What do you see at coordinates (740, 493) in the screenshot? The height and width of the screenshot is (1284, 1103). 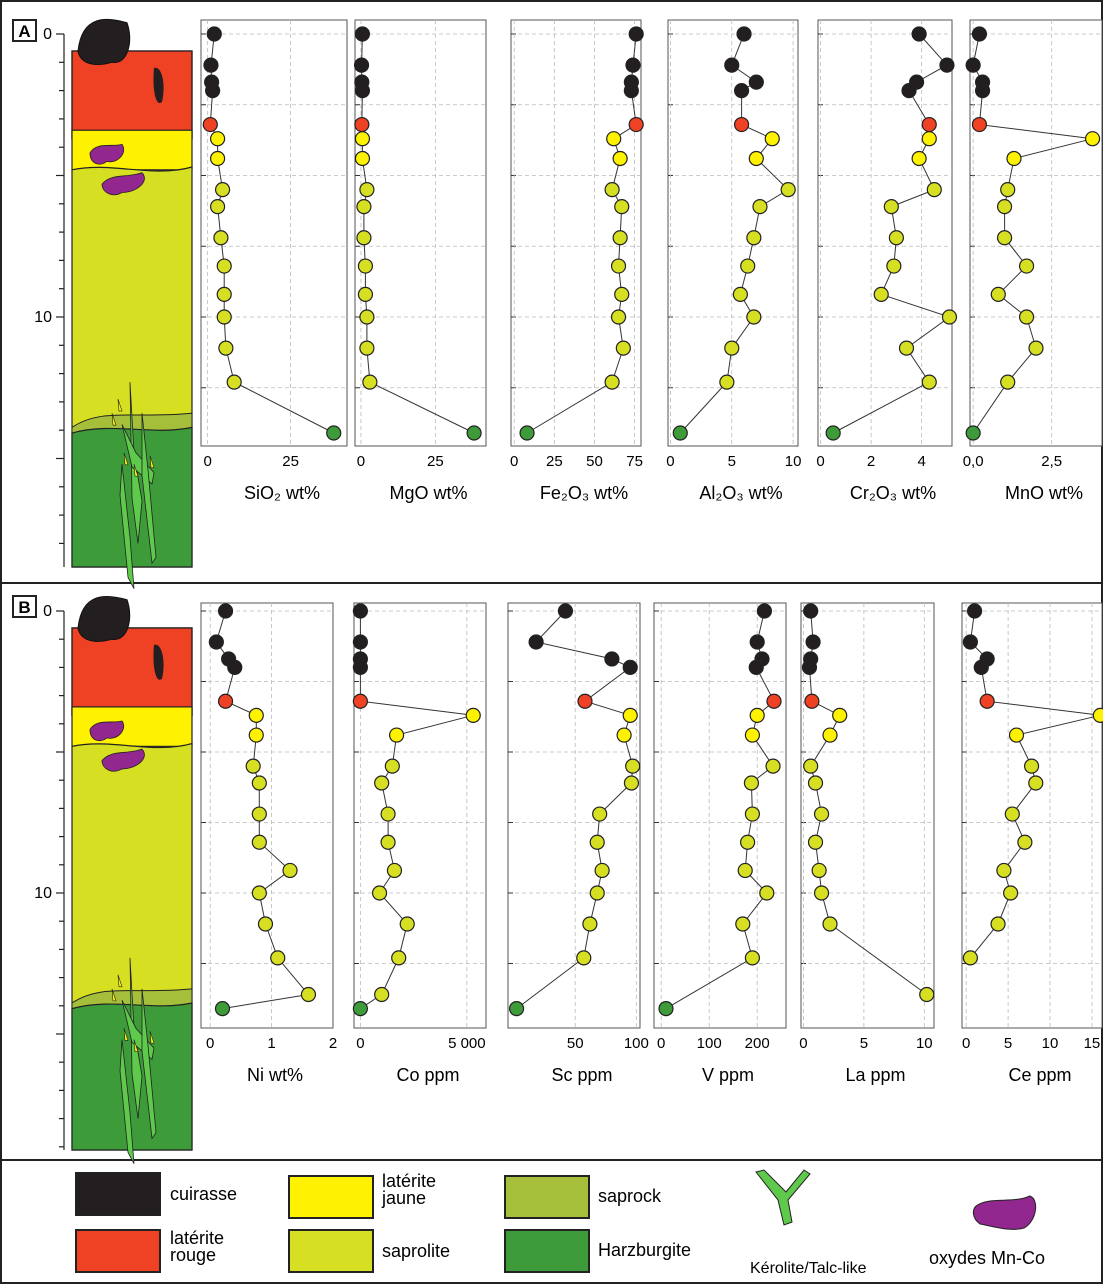 I see `x-axis-label: Al₂O₃ wt%` at bounding box center [740, 493].